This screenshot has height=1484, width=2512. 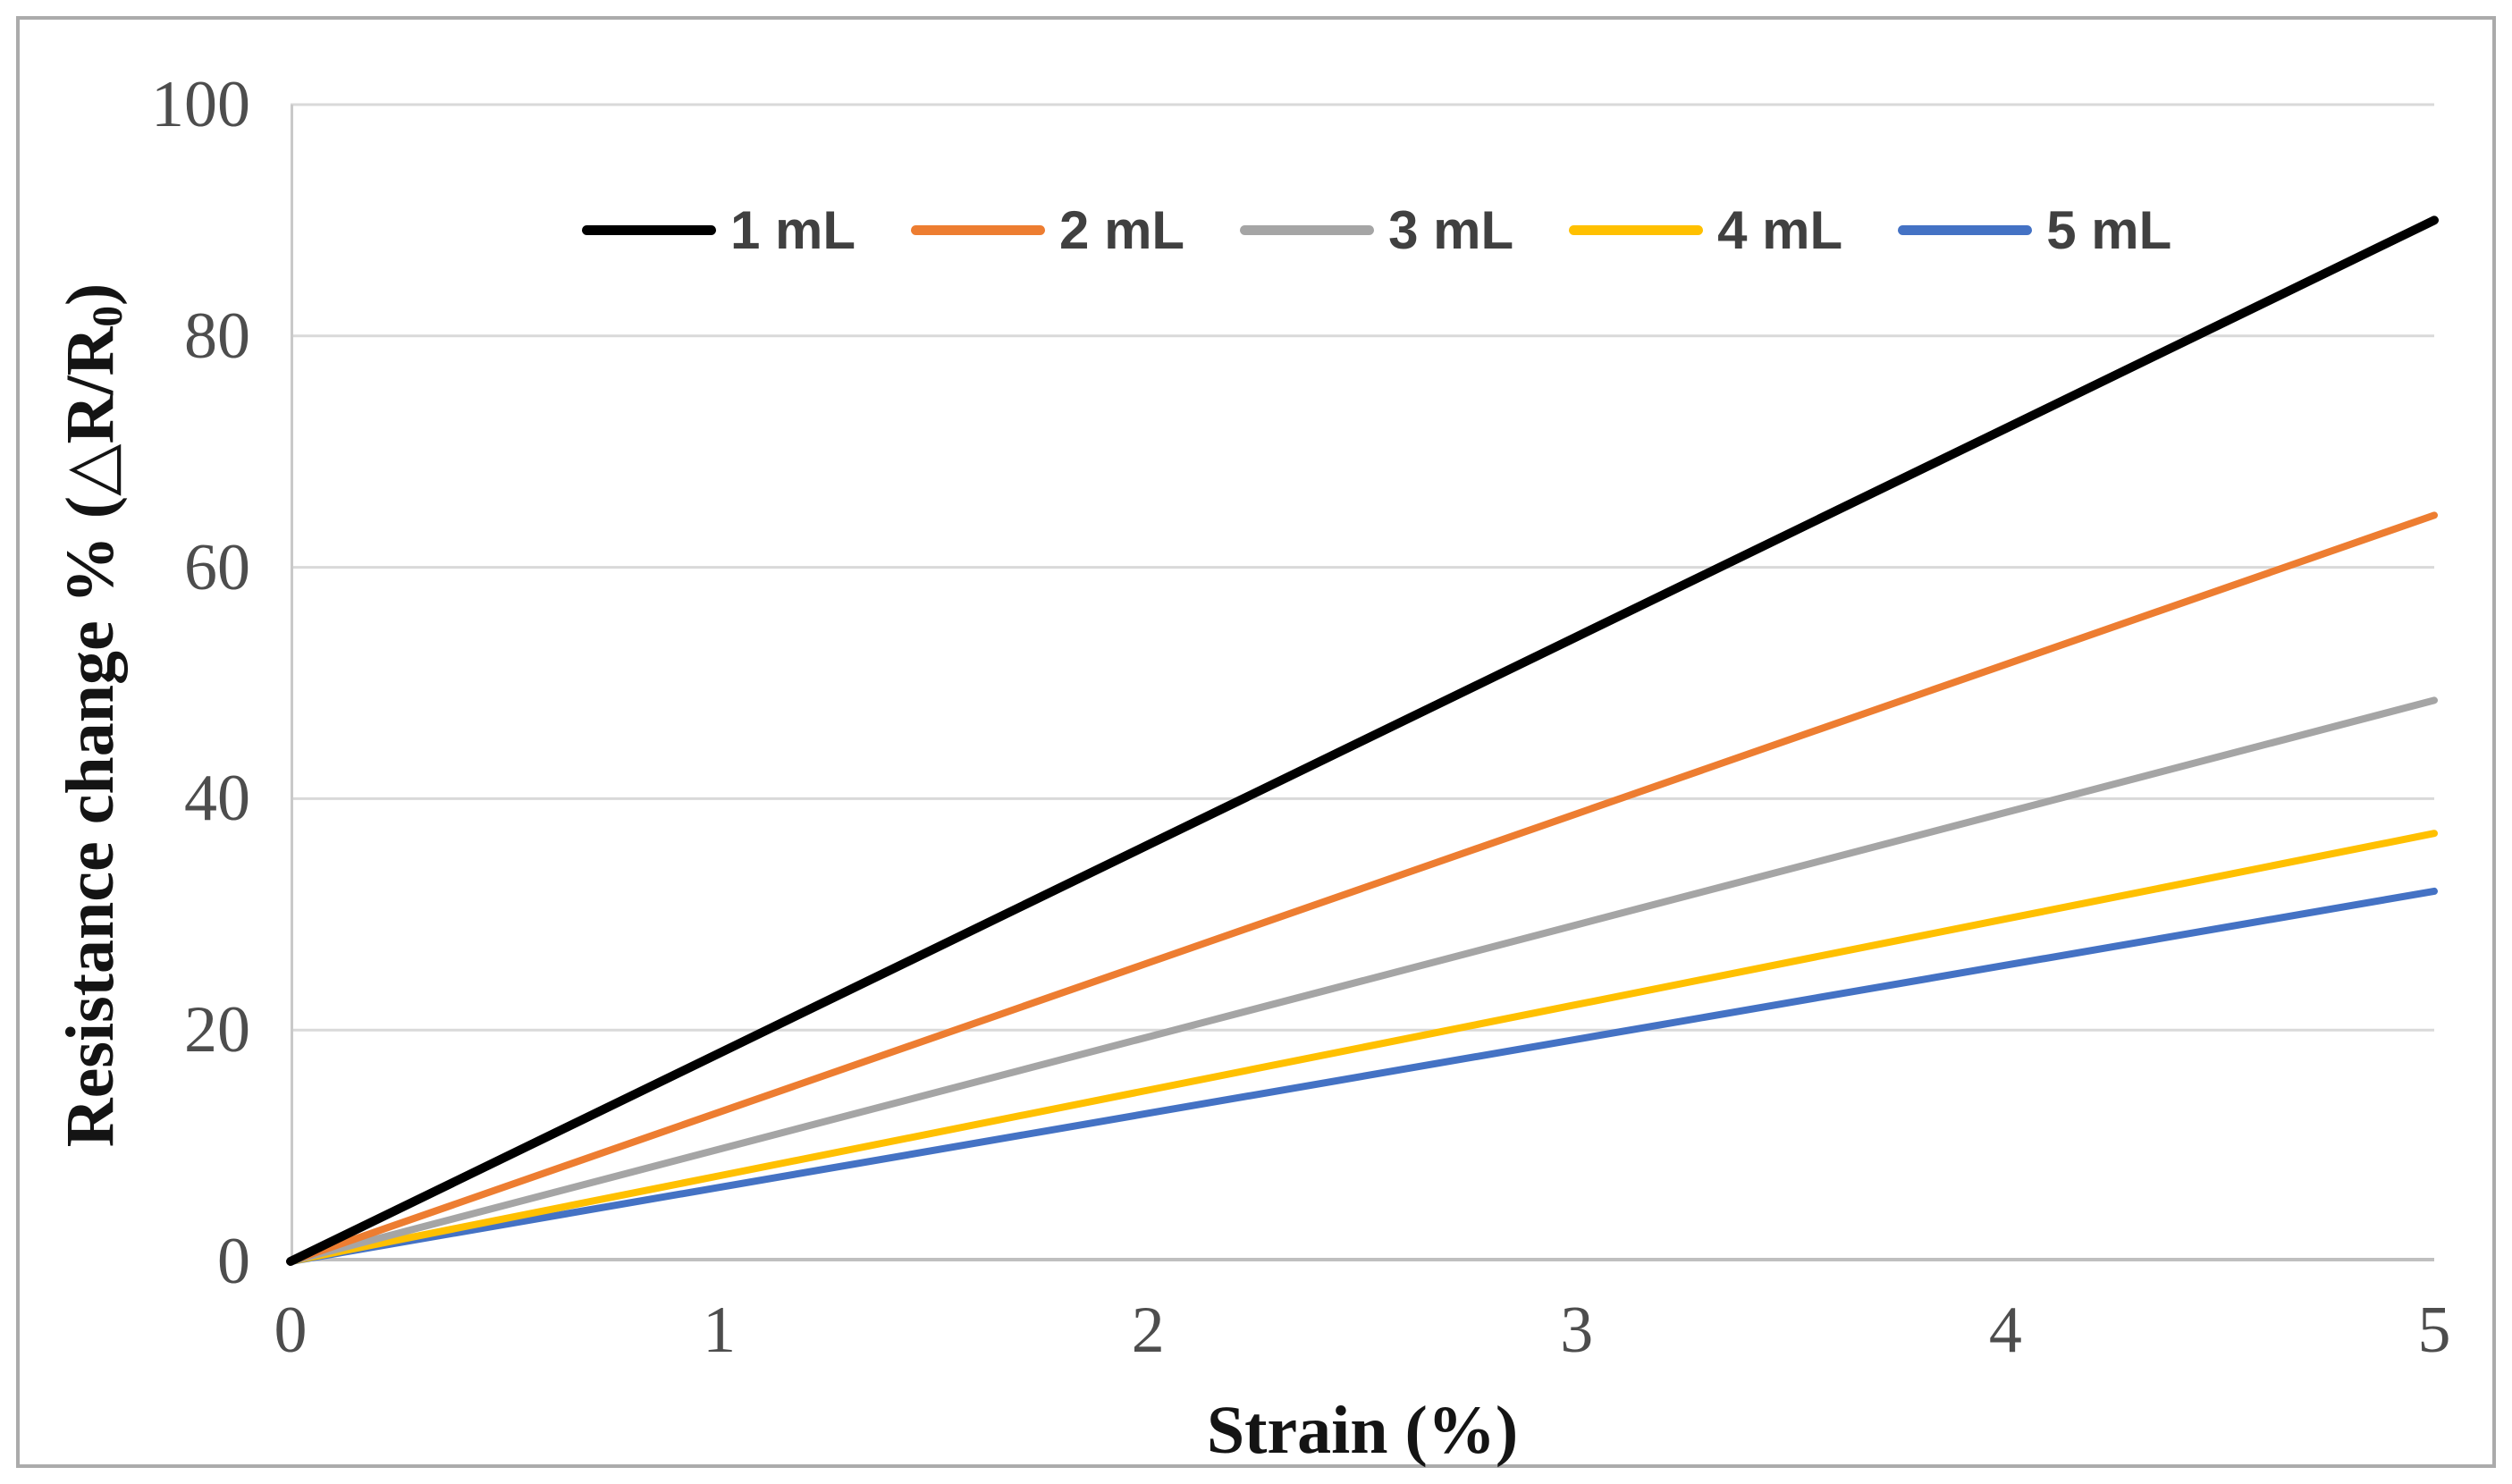 I want to click on x-tick-label-0: 0, so click(x=291, y=1330).